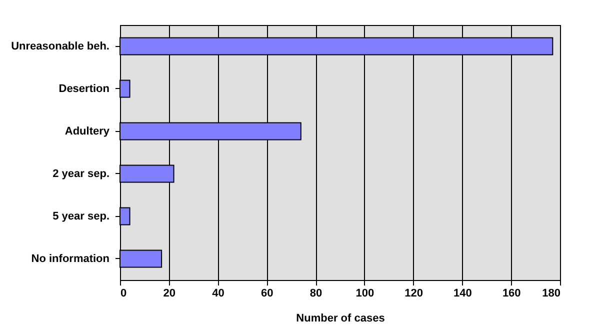  I want to click on x-tick-label: 60, so click(267, 294).